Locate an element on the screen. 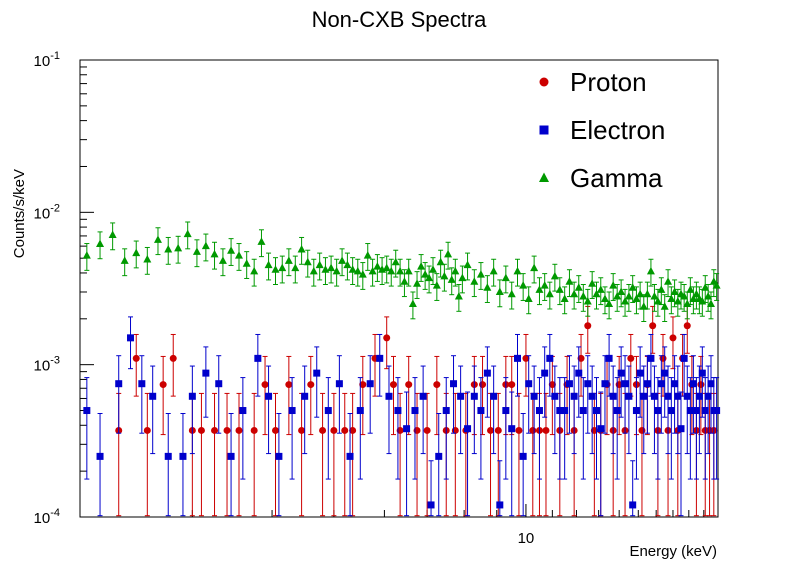  series-gamma is located at coordinates (401, 272).